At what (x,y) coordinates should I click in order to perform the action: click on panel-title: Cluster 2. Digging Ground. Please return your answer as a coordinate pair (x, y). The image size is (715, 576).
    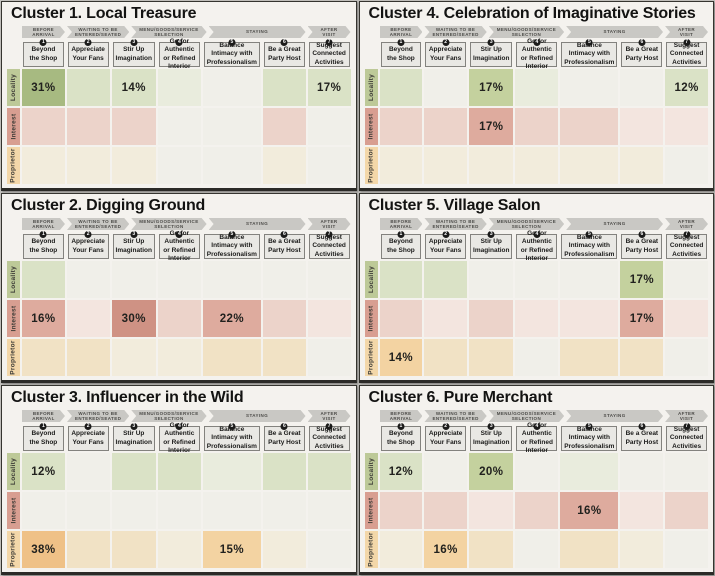
    Looking at the image, I should click on (108, 205).